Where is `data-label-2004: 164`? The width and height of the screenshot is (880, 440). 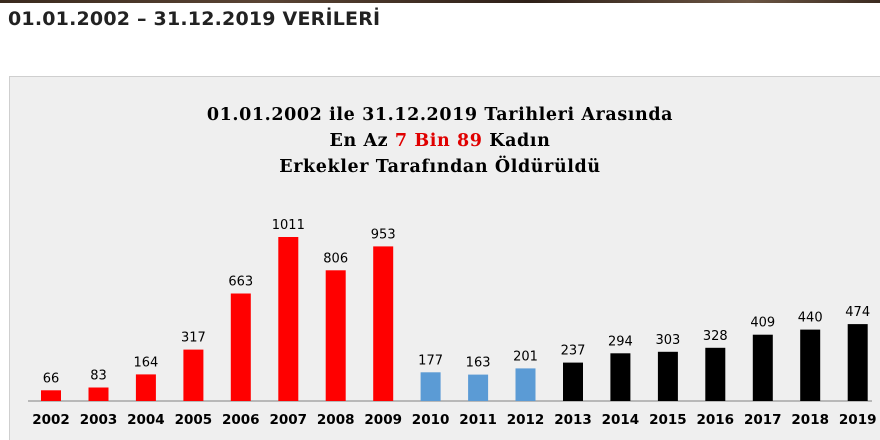
data-label-2004: 164 is located at coordinates (145, 362).